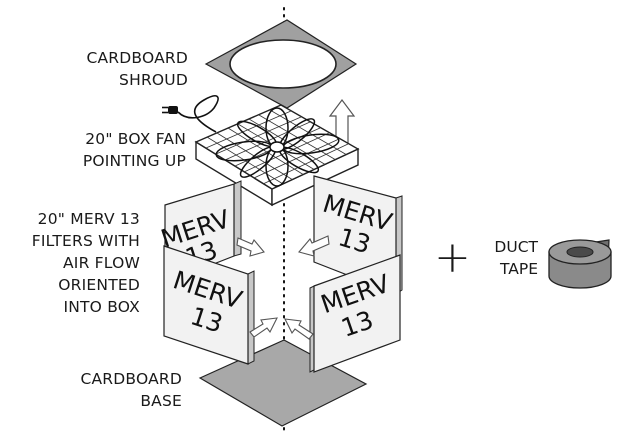 Image resolution: width=635 pixels, height=443 pixels. What do you see at coordinates (131, 390) in the screenshot?
I see `base-label: CARDBOARD BASE` at bounding box center [131, 390].